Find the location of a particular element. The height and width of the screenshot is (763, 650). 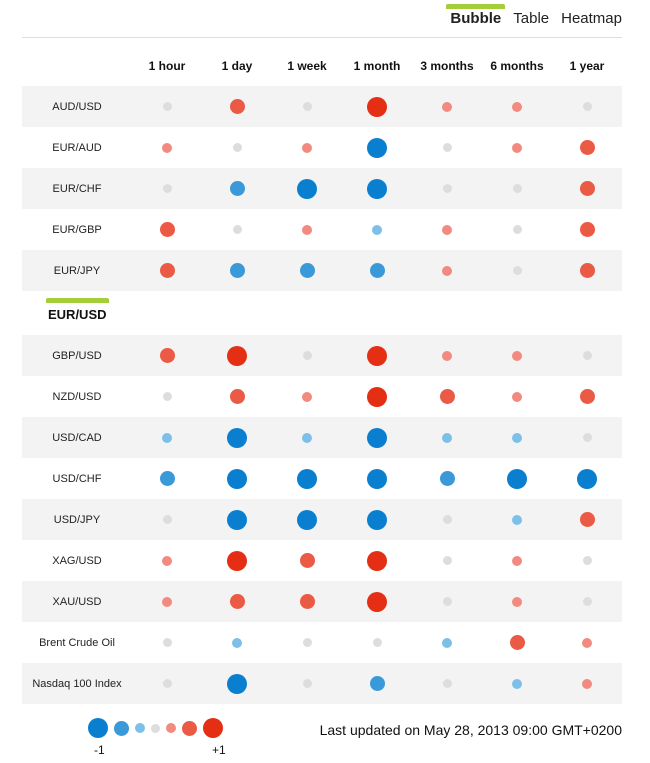

correlation-bubble-xau-usd-1-month is located at coordinates (377, 601).